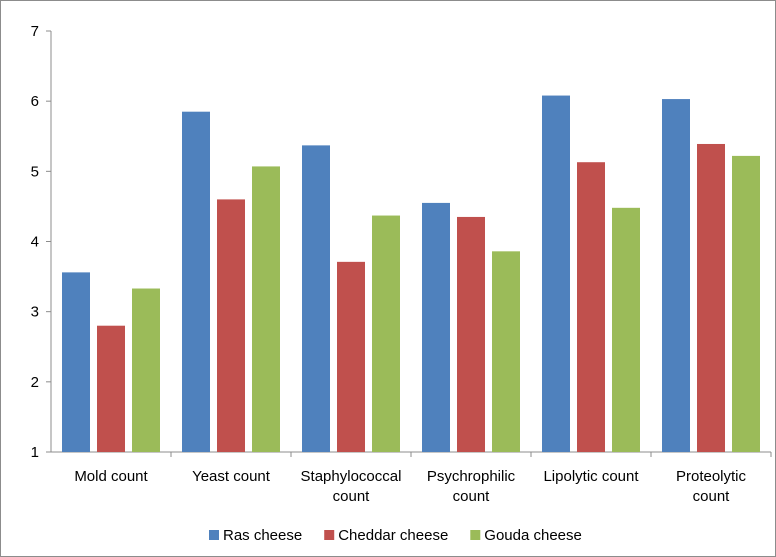 This screenshot has width=776, height=557. What do you see at coordinates (35, 101) in the screenshot?
I see `y-tick-label: 6` at bounding box center [35, 101].